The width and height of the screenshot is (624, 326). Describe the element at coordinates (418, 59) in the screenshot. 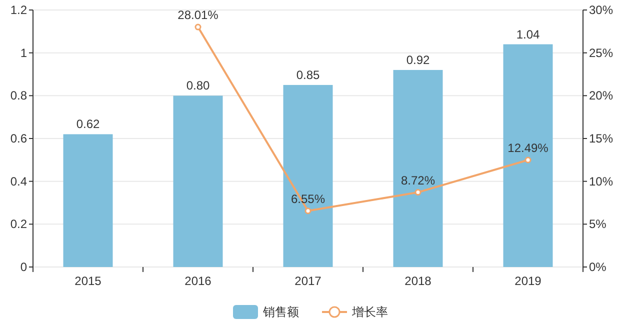

I see `data-label: 0.92` at that location.